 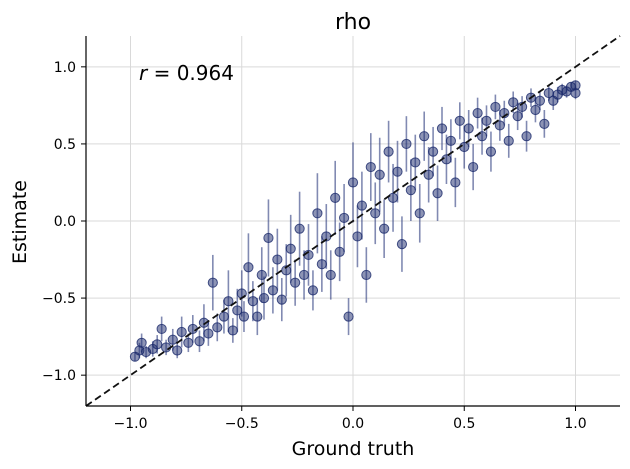 I want to click on x-tick-label: 0.5, so click(x=464, y=424).